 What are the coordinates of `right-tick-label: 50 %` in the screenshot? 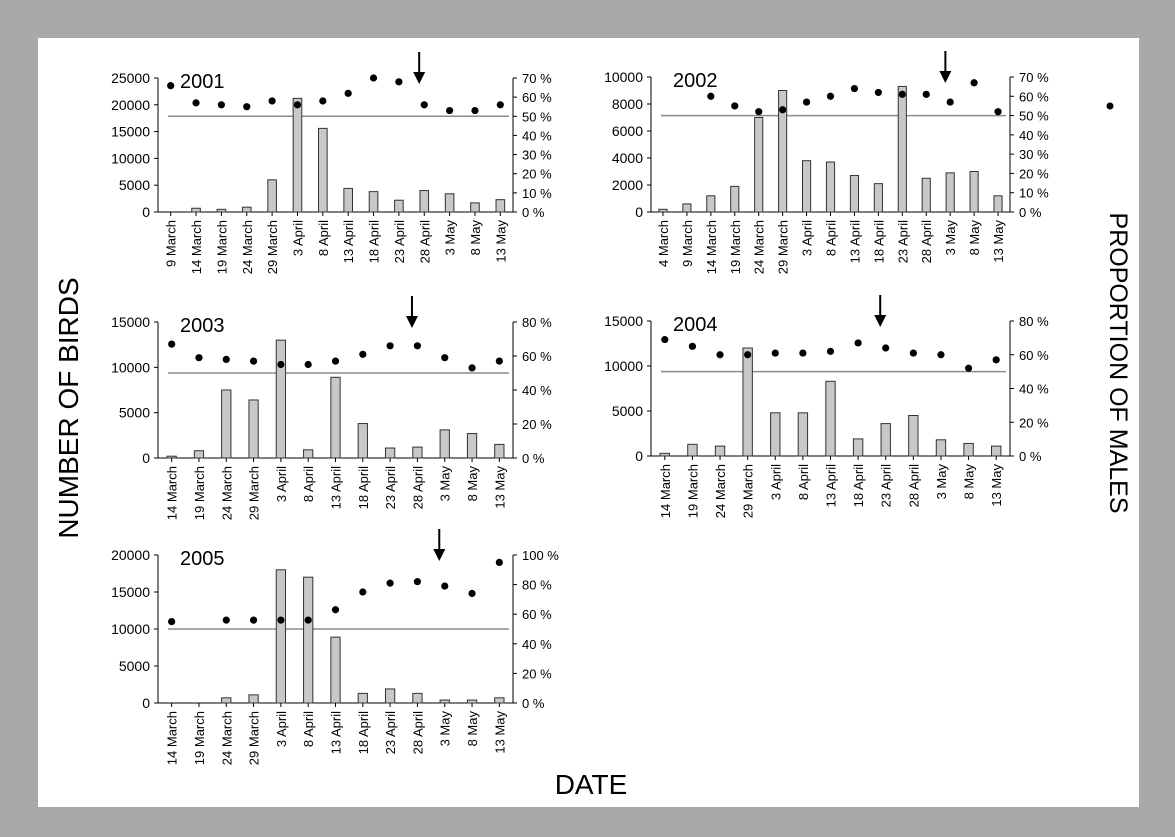 It's located at (1034, 116).